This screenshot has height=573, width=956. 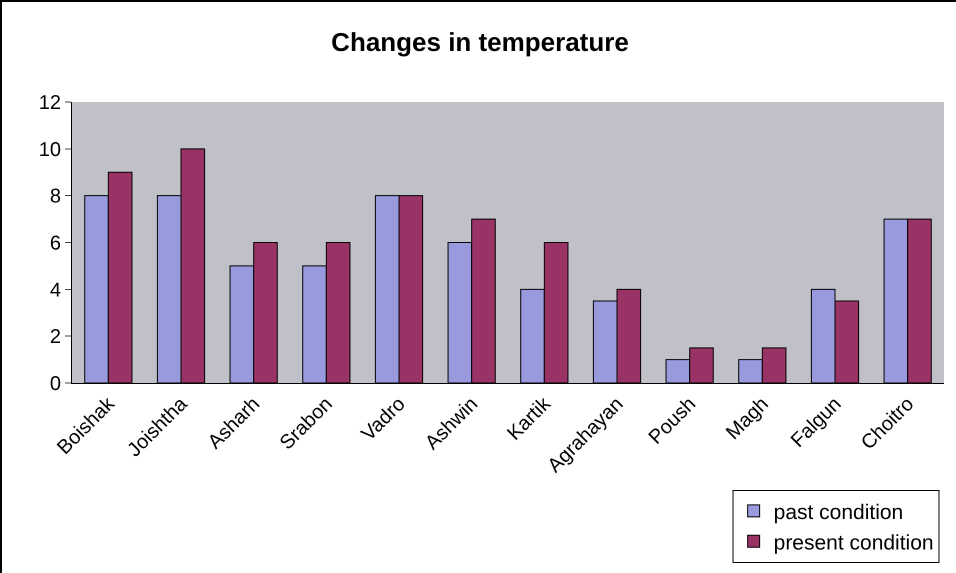 I want to click on y-tick-label: 0, so click(x=55, y=384).